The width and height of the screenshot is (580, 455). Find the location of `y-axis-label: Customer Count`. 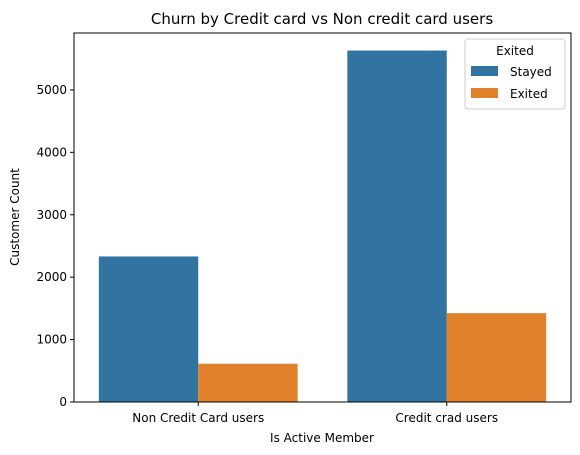

y-axis-label: Customer Count is located at coordinates (15, 217).